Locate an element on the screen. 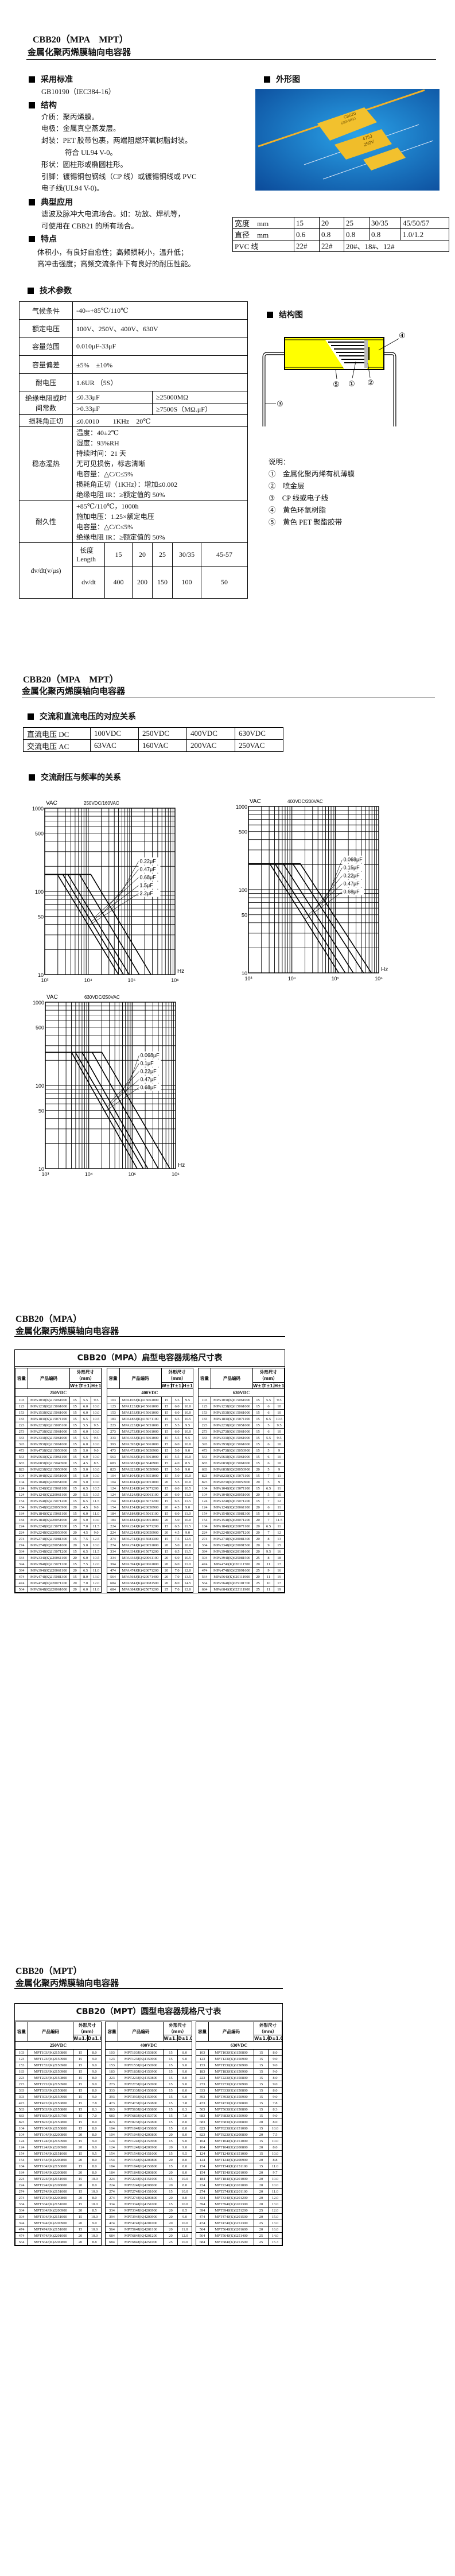 Image resolution: width=455 pixels, height=2576 pixels. width-cell: 25 is located at coordinates (166, 1589).